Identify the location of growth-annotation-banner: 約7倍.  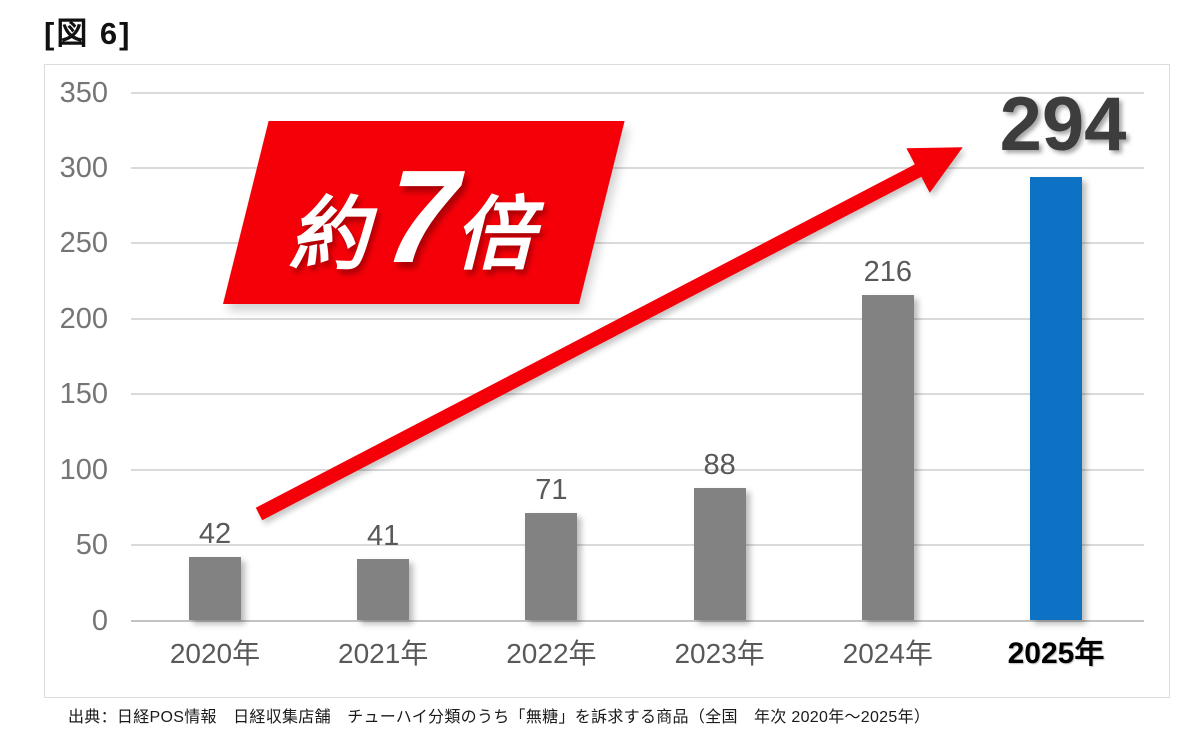
(424, 212).